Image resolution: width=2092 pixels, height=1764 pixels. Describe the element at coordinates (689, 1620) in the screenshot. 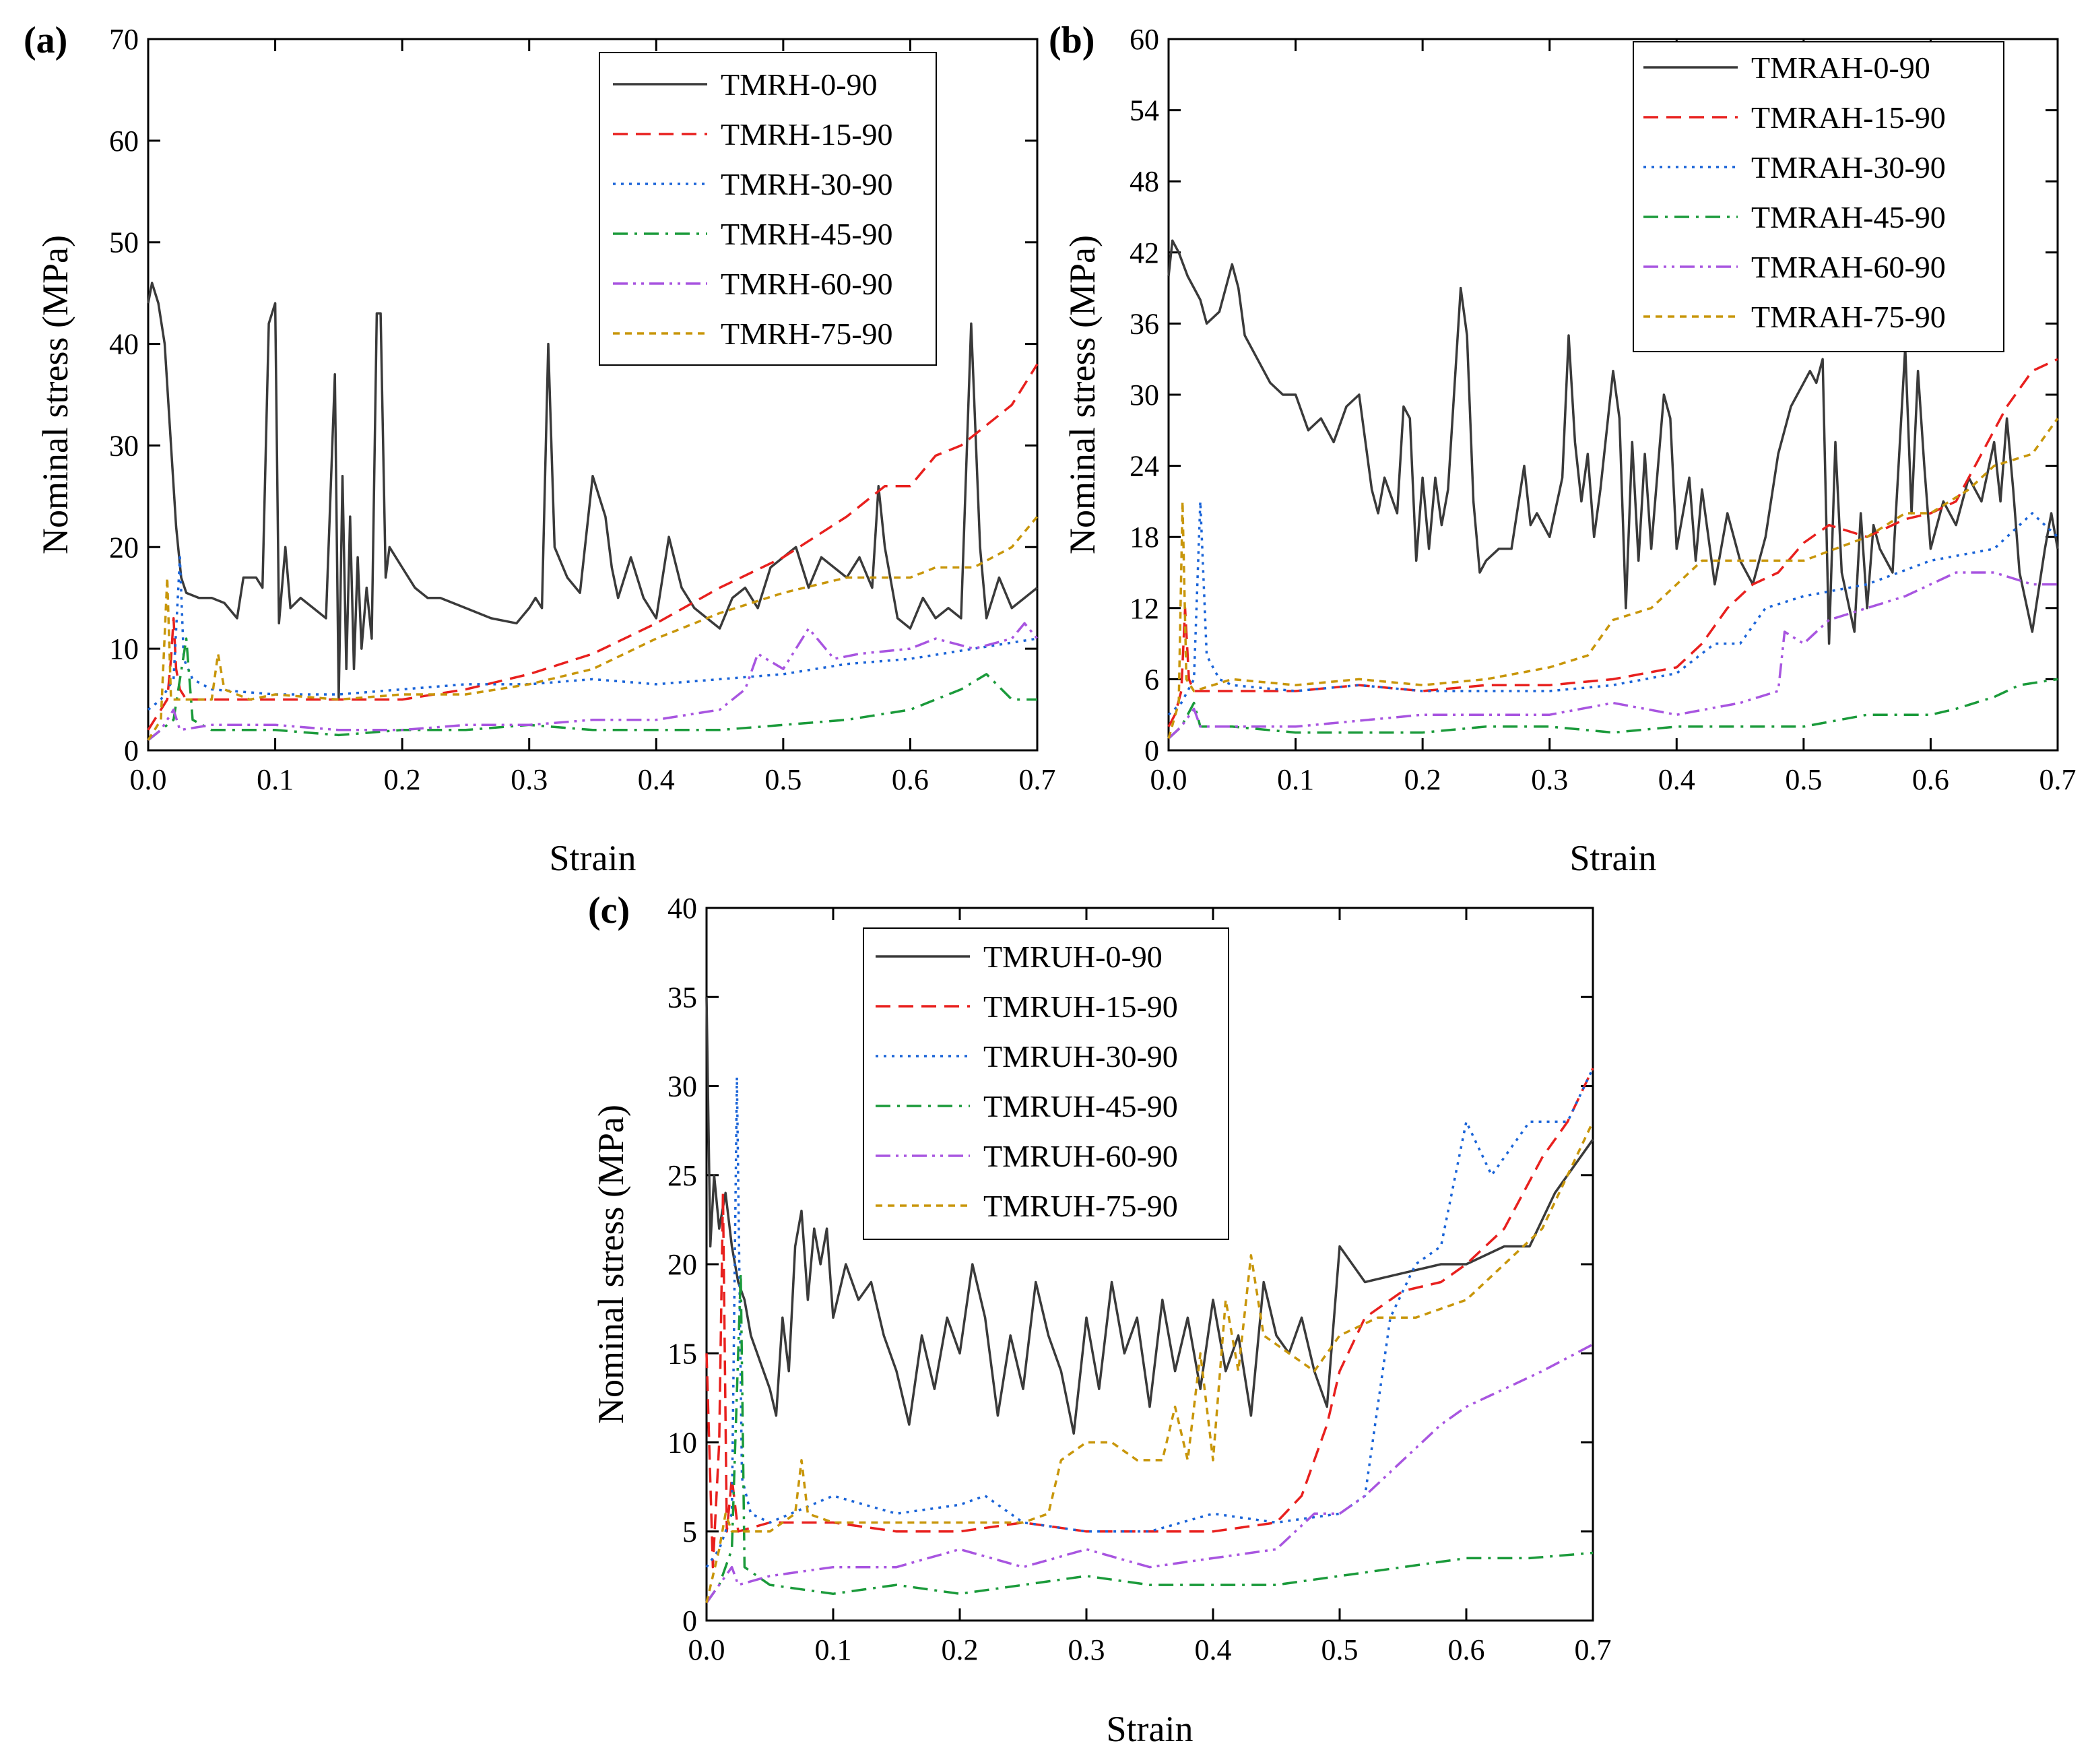

I see `panel-c-ytick-label: 0` at that location.